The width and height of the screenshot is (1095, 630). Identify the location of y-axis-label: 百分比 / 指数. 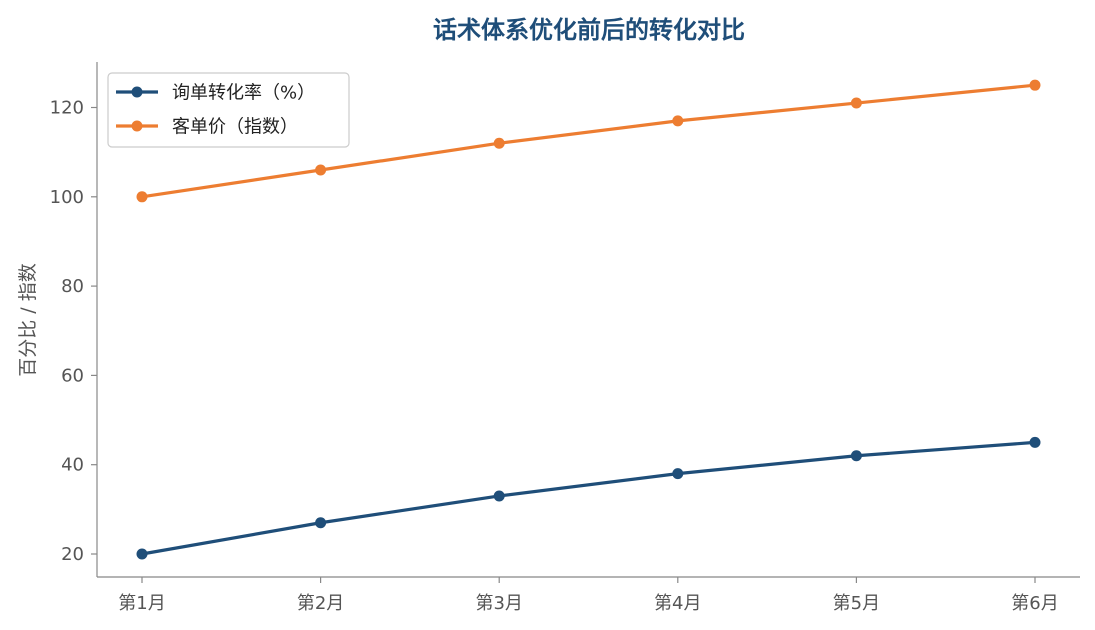
(28, 319).